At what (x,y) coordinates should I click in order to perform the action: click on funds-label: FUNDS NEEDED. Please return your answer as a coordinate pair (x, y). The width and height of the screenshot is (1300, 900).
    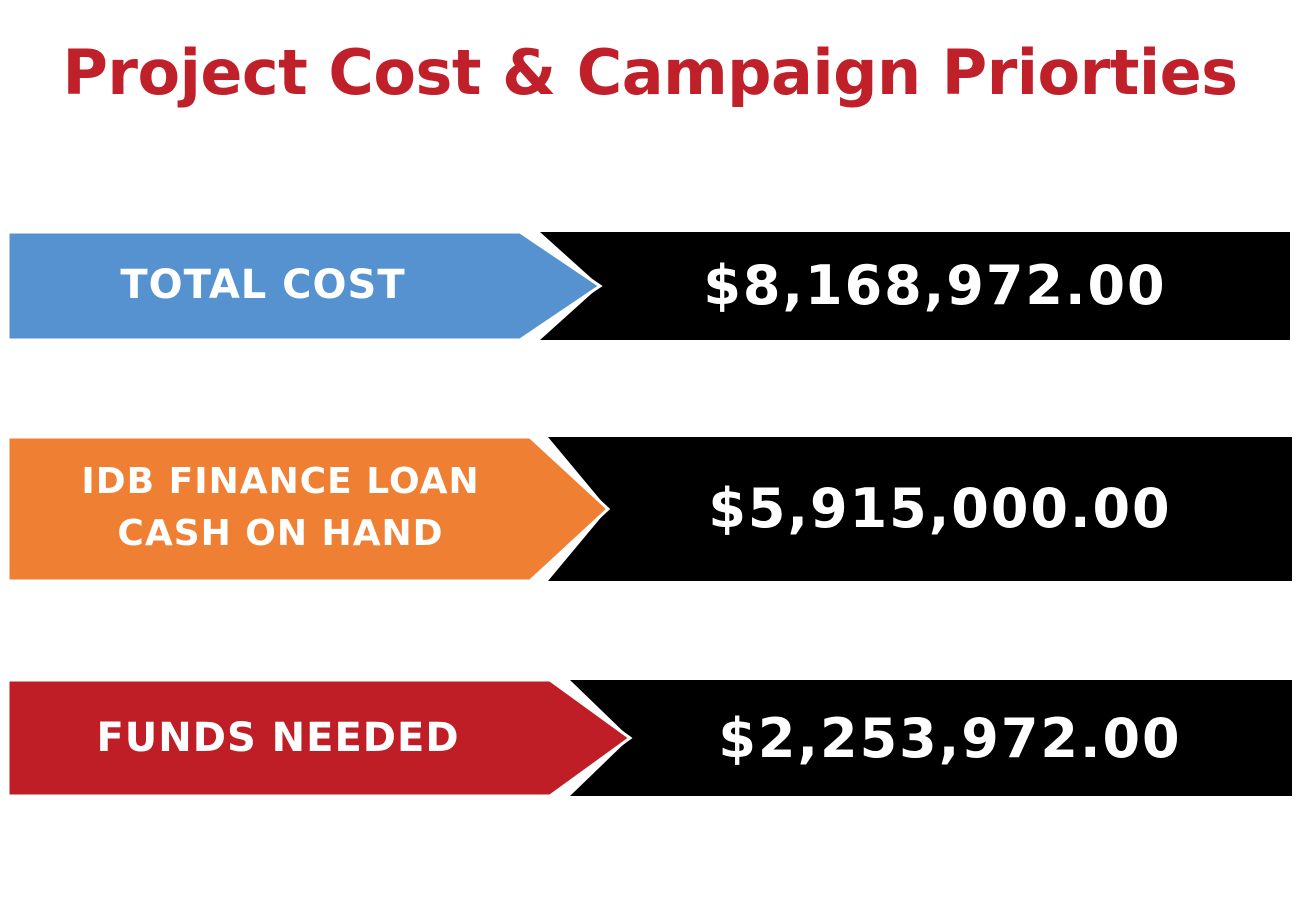
    Looking at the image, I should click on (278, 738).